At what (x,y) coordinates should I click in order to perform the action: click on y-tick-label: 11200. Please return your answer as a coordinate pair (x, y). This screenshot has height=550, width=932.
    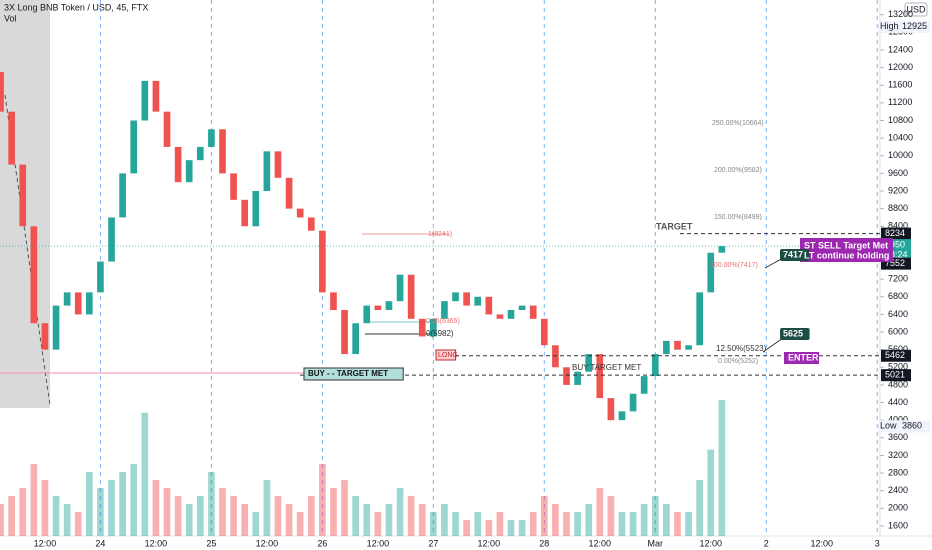
    Looking at the image, I should click on (900, 102).